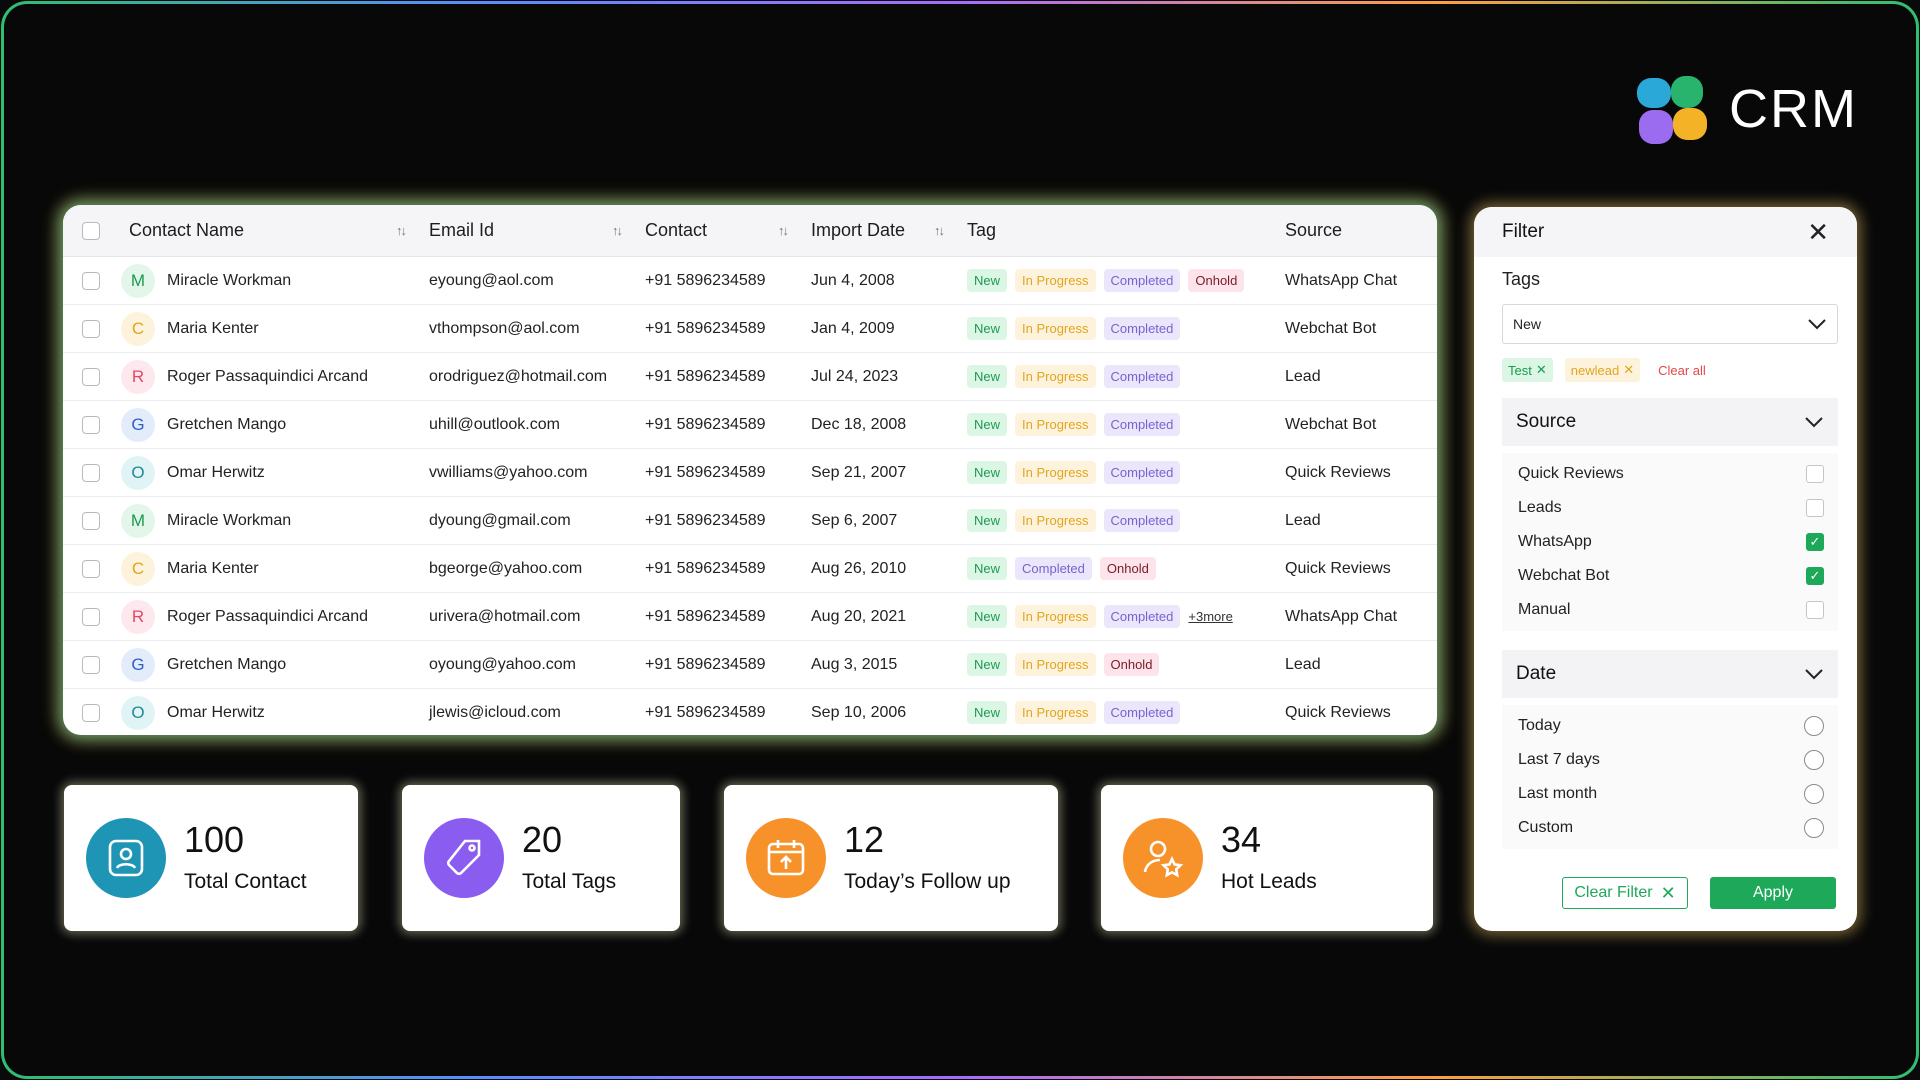 This screenshot has height=1080, width=1920. What do you see at coordinates (1267, 858) in the screenshot?
I see `stat-card-hot-leads: 34 Hot Leads` at bounding box center [1267, 858].